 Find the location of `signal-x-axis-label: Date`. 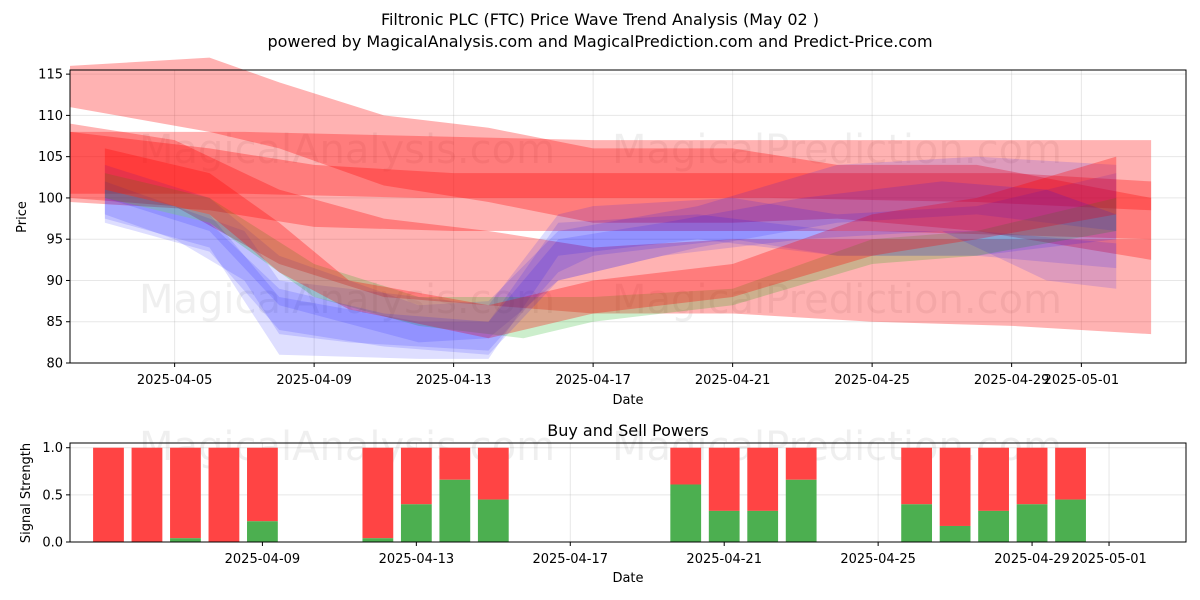

signal-x-axis-label: Date is located at coordinates (627, 578).